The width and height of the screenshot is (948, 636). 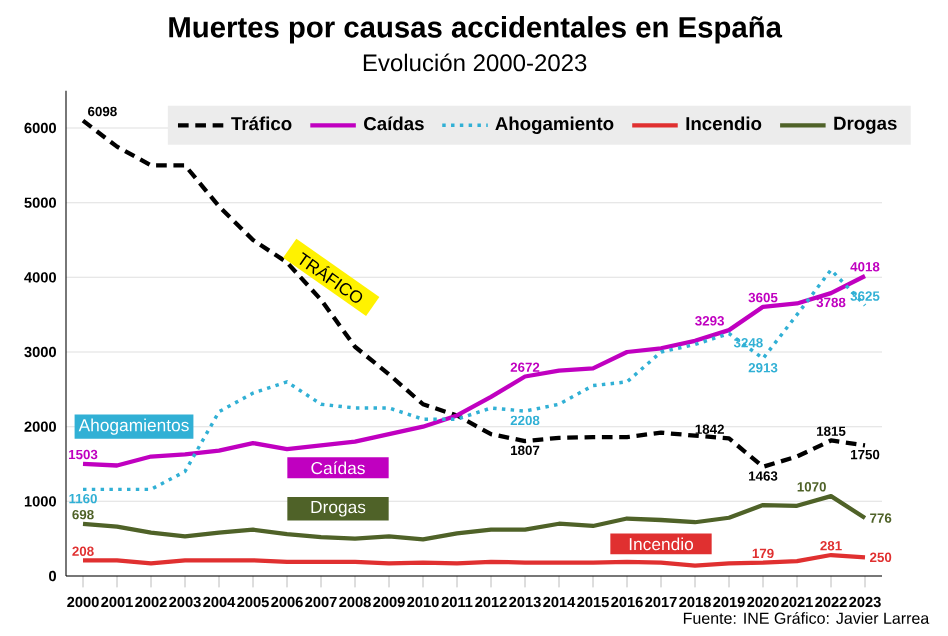 What do you see at coordinates (338, 468) in the screenshot?
I see `annotation: Caídas` at bounding box center [338, 468].